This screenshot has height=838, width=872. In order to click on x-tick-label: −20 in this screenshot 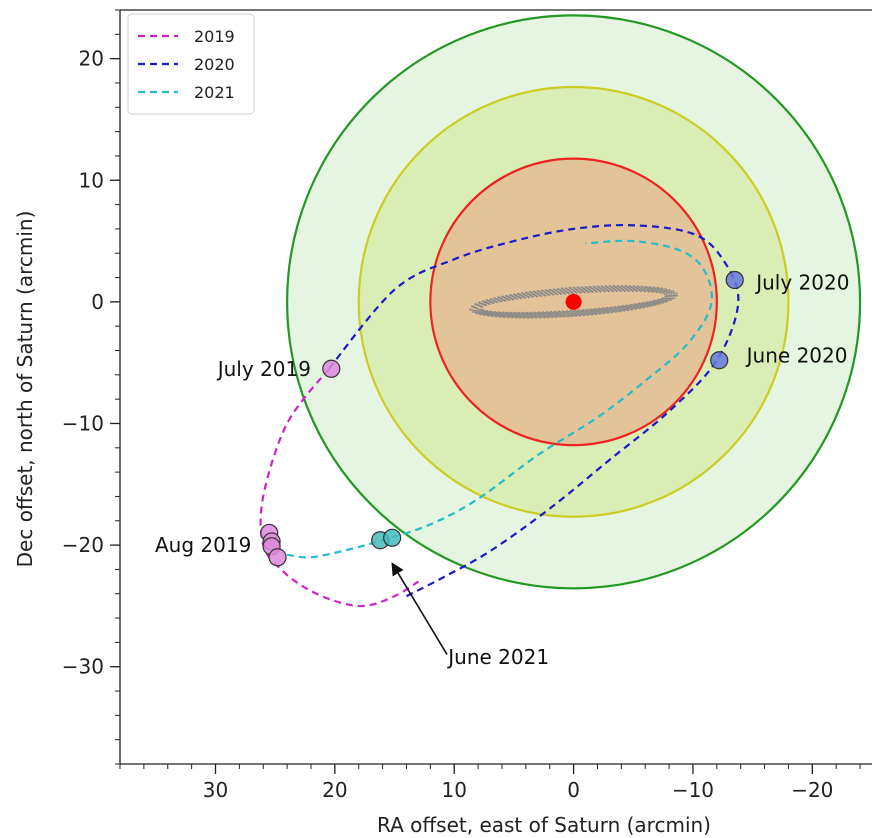, I will do `click(812, 790)`.